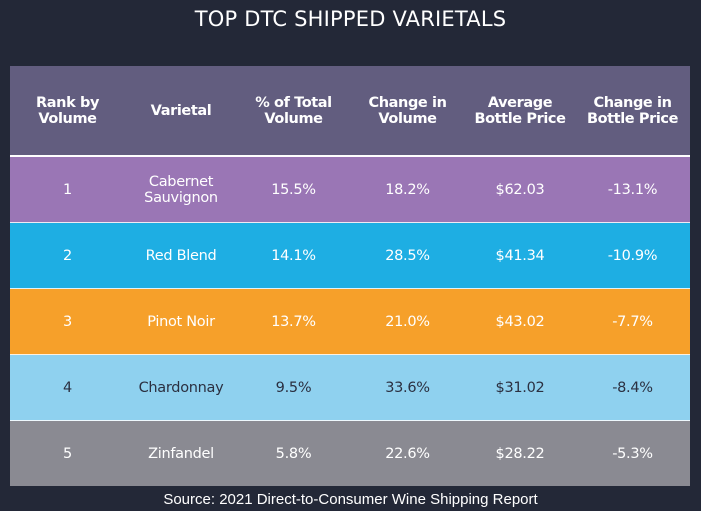  What do you see at coordinates (293, 255) in the screenshot?
I see `cell-percent-total-volume: 14.1%` at bounding box center [293, 255].